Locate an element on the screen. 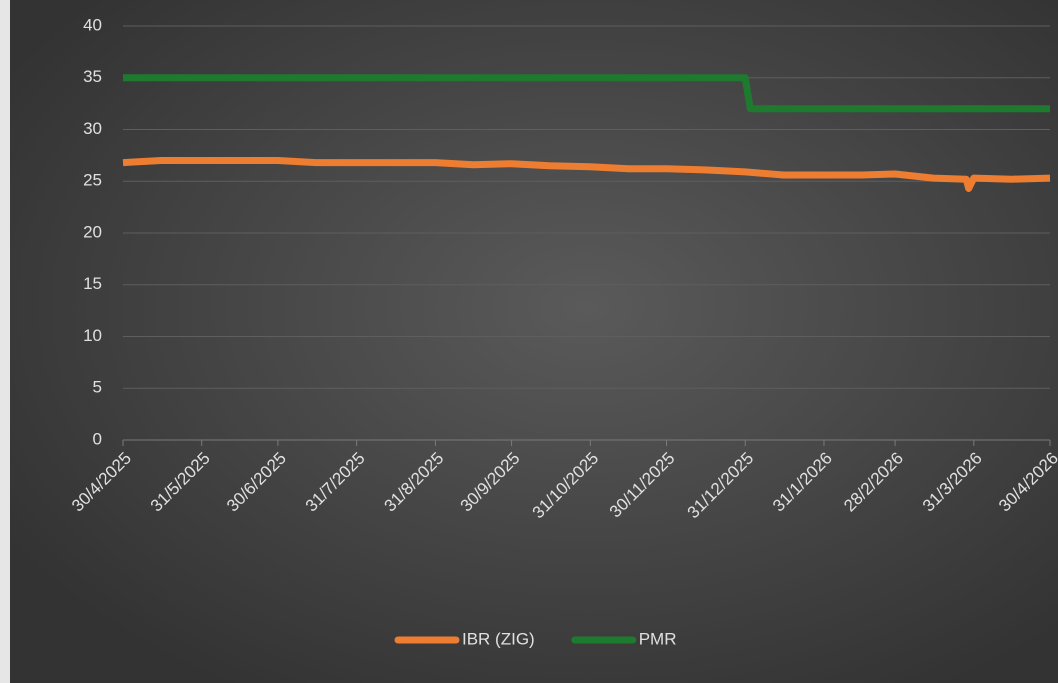 The width and height of the screenshot is (1058, 683). y-tick-label: 30 is located at coordinates (92, 128).